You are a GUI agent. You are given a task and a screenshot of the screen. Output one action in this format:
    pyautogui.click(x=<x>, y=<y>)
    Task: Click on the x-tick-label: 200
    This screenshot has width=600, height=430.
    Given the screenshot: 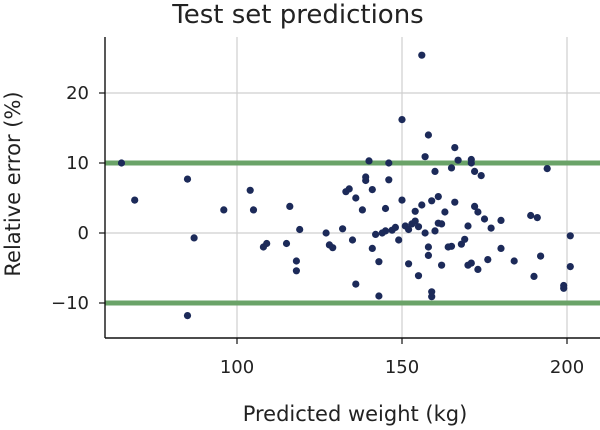 What is the action you would take?
    pyautogui.click(x=567, y=367)
    